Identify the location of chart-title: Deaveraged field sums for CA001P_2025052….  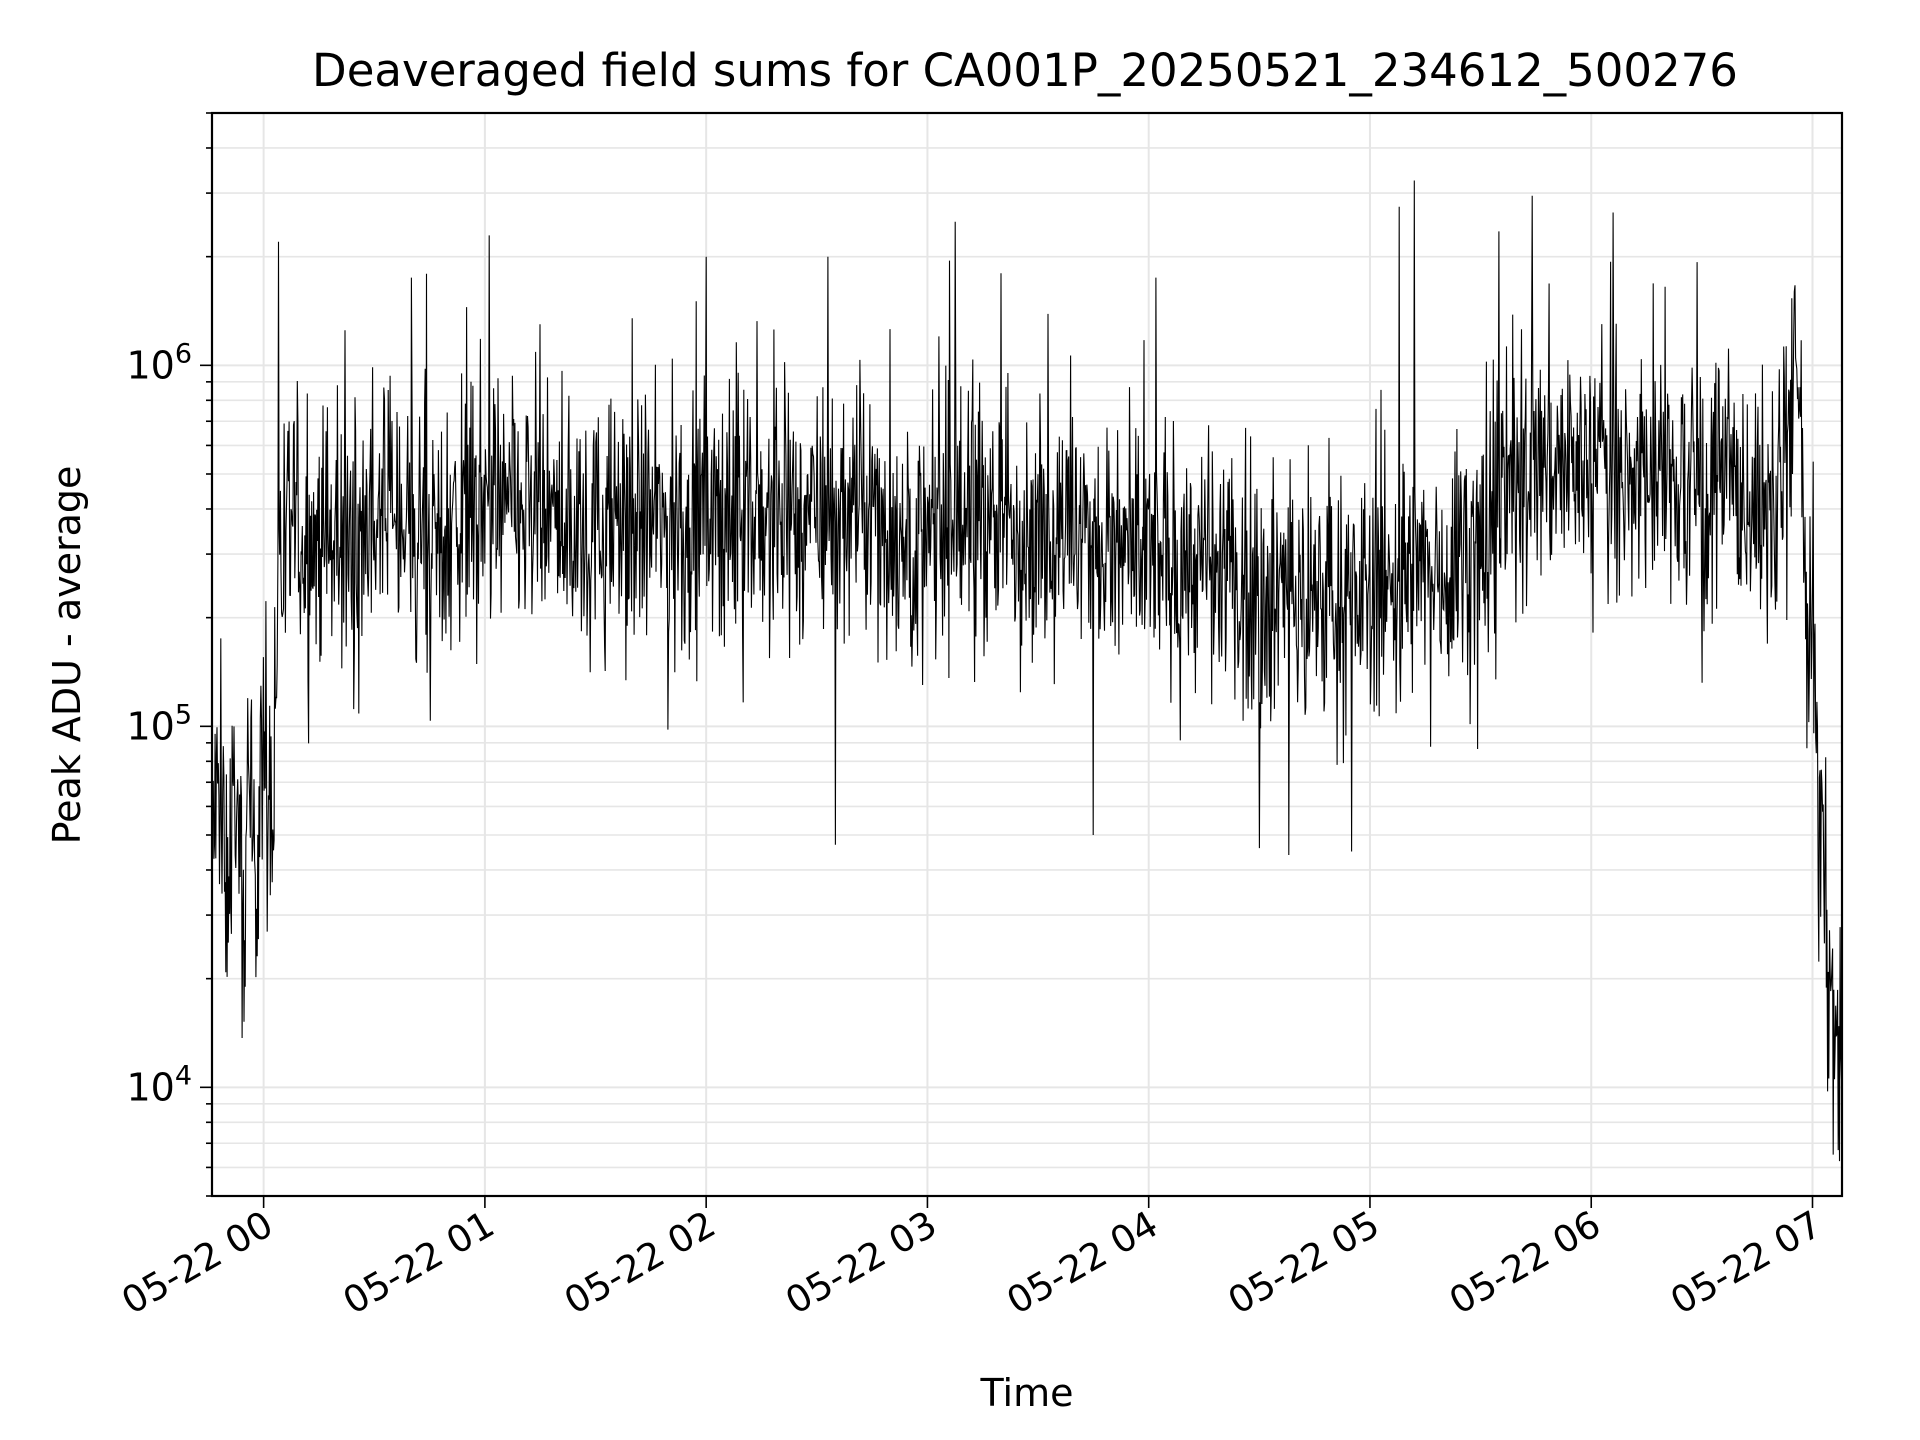
(1025, 70).